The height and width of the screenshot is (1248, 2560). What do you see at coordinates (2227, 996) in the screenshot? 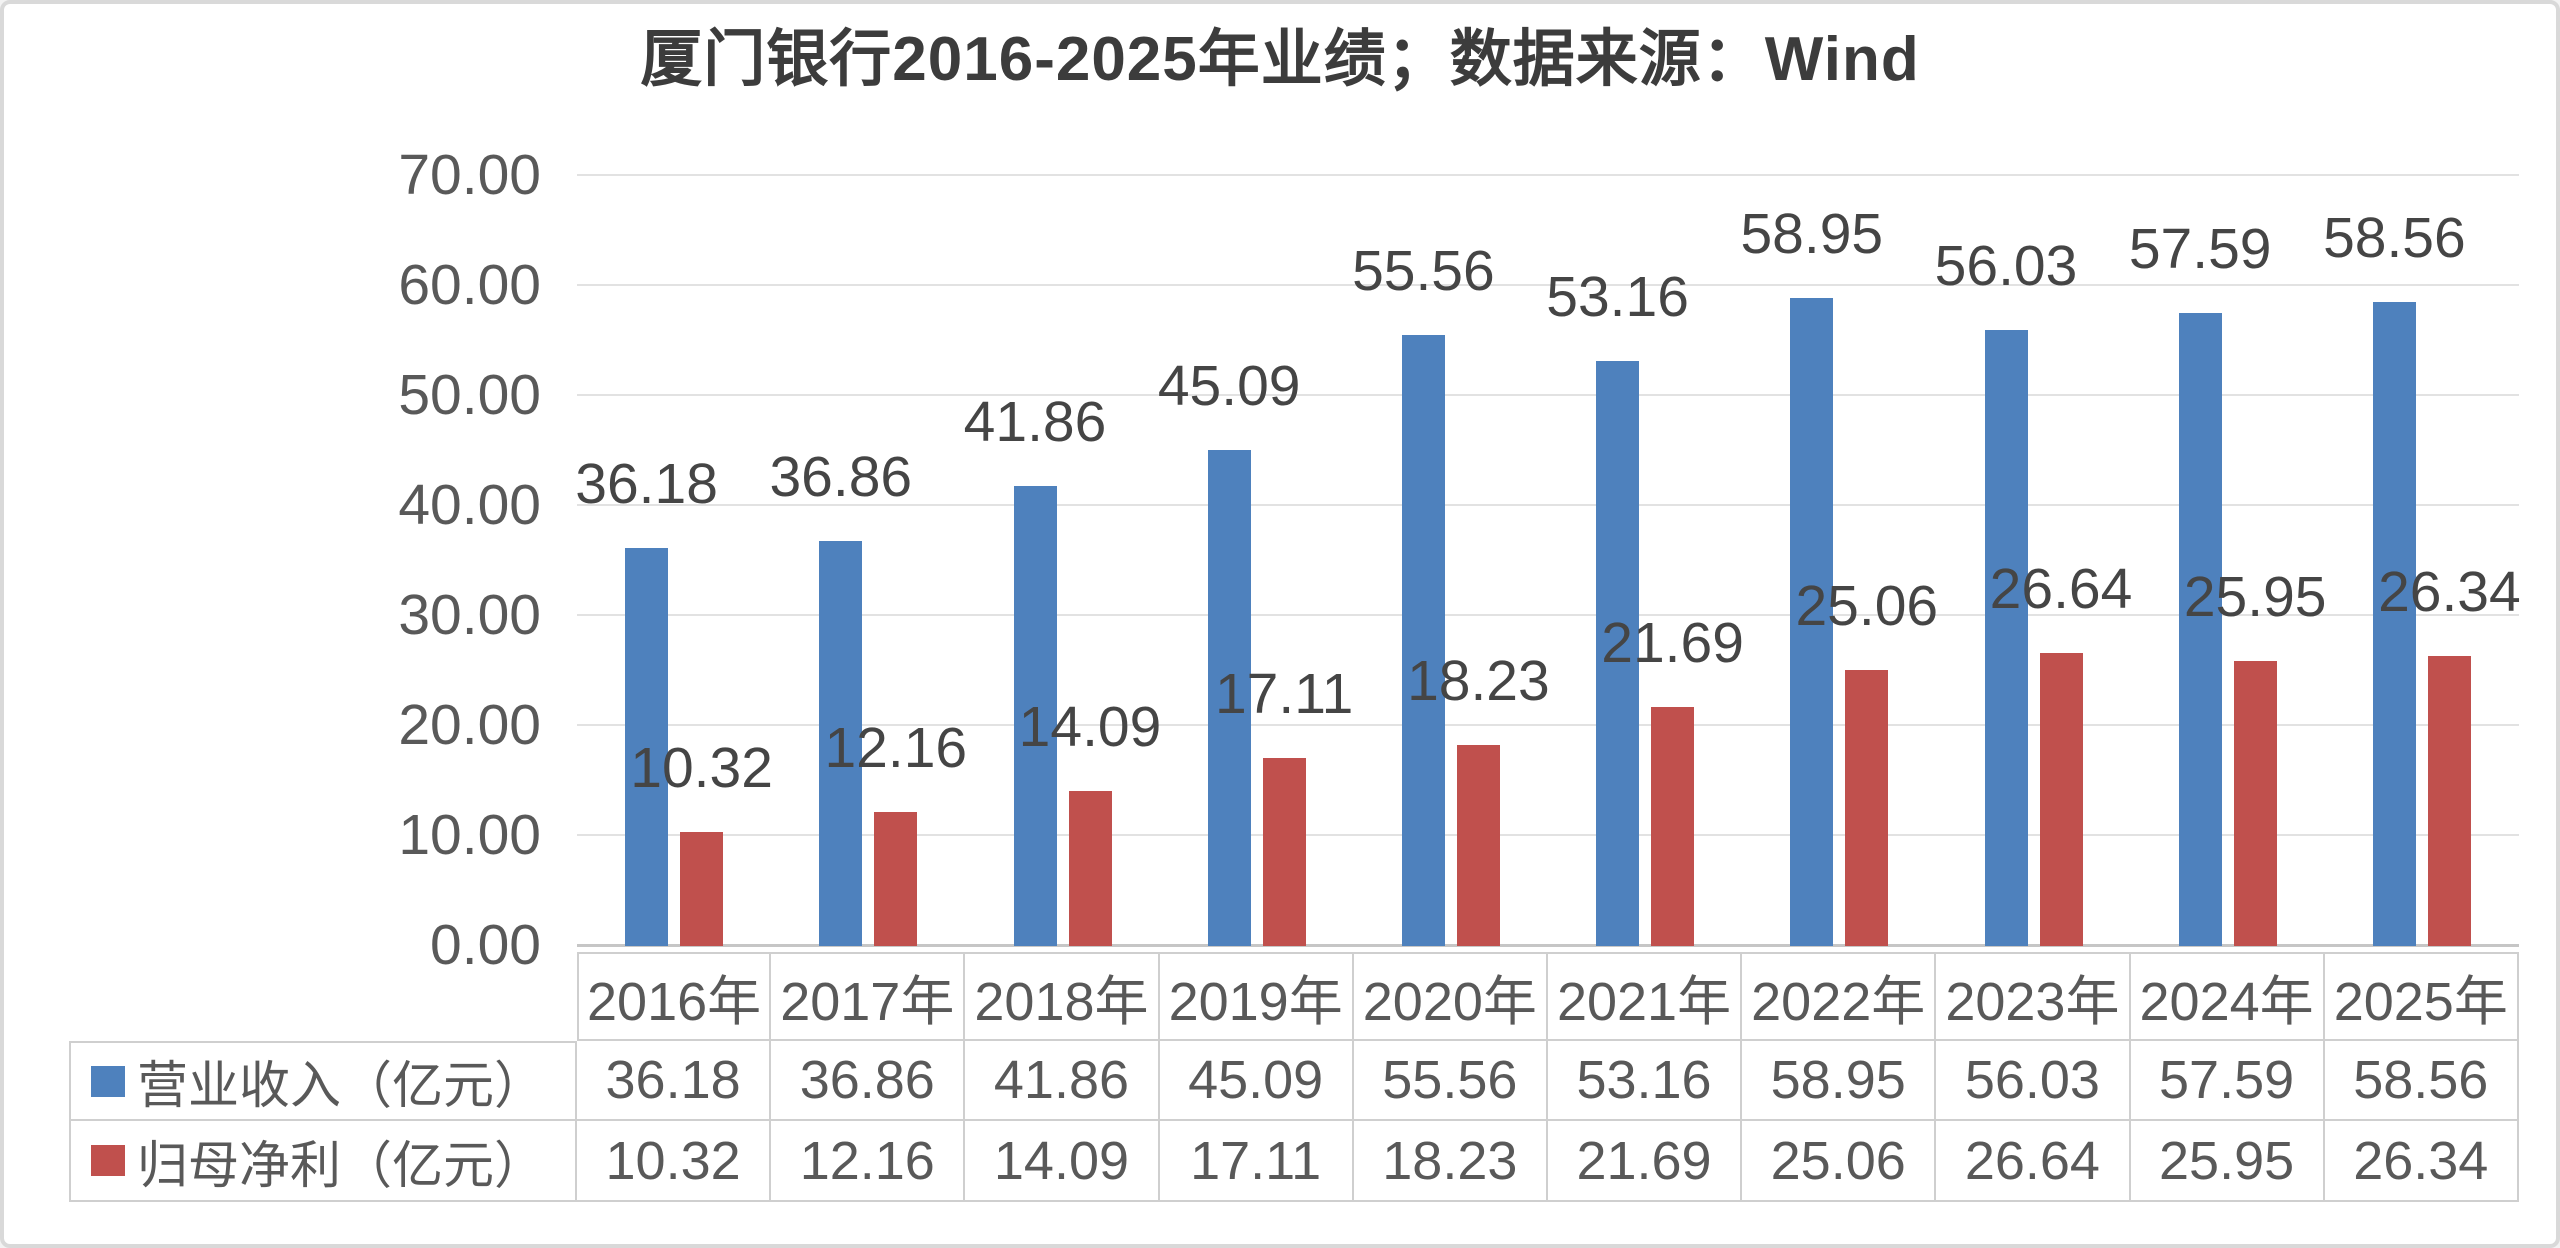
I see `year-header-cell: 2024年` at bounding box center [2227, 996].